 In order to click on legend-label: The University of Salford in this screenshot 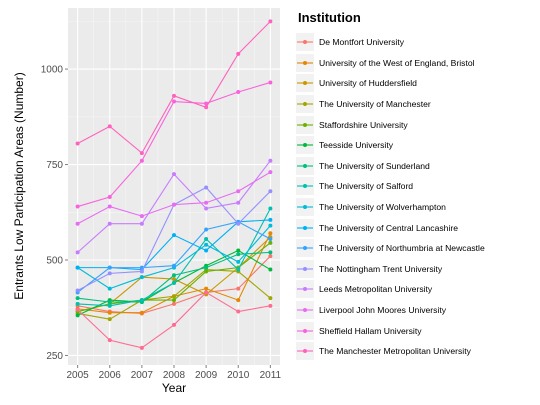, I will do `click(366, 186)`.